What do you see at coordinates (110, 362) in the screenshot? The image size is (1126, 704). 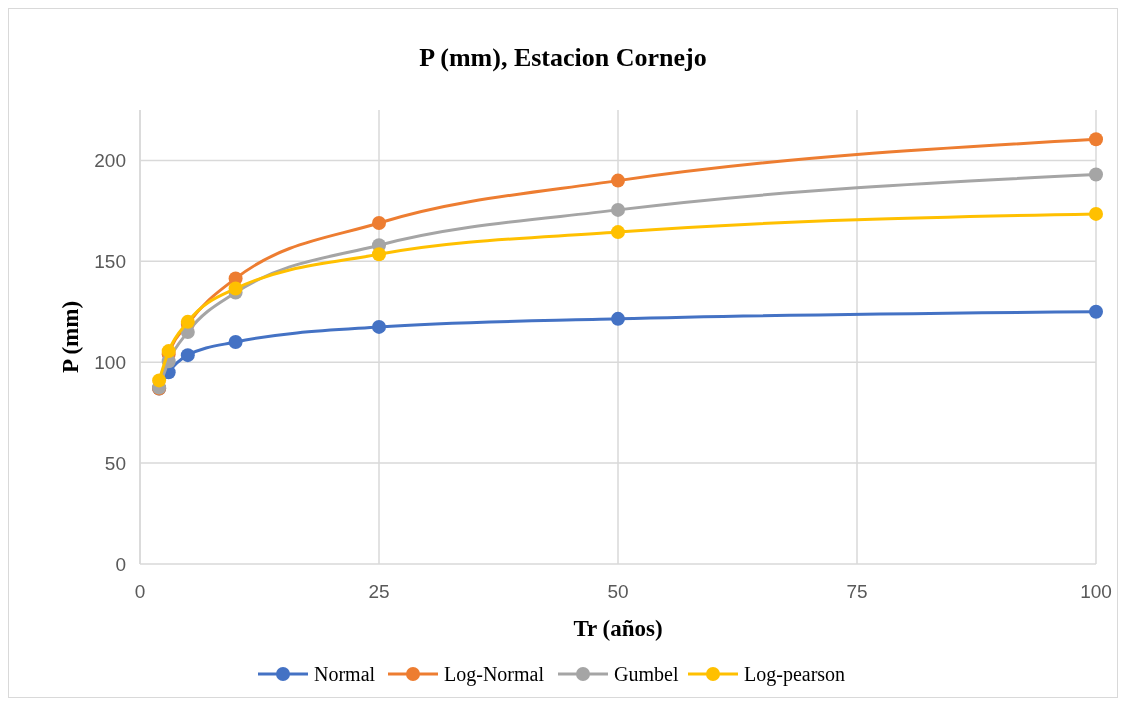 I see `y-tick-label: 100` at bounding box center [110, 362].